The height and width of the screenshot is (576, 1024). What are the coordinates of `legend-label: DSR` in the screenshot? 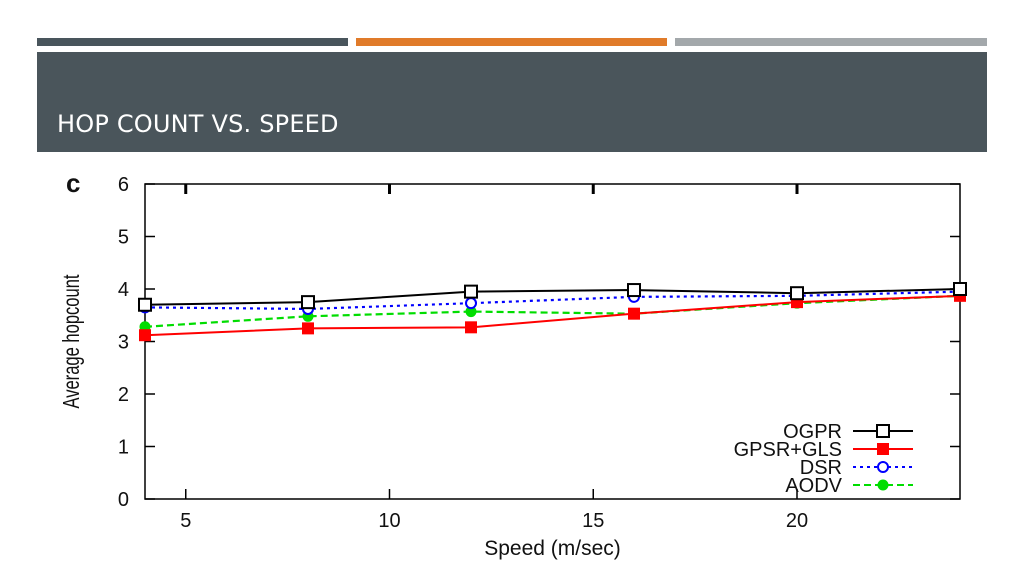 It's located at (821, 468).